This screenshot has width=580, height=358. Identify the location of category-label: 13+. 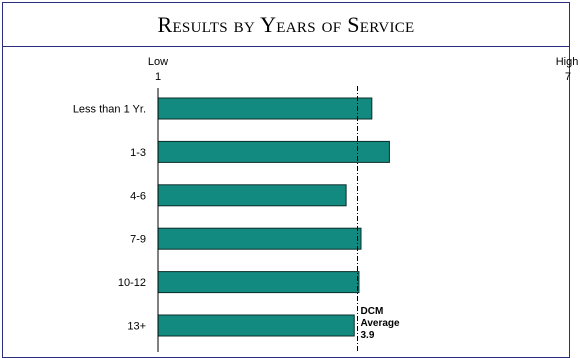
(136, 327).